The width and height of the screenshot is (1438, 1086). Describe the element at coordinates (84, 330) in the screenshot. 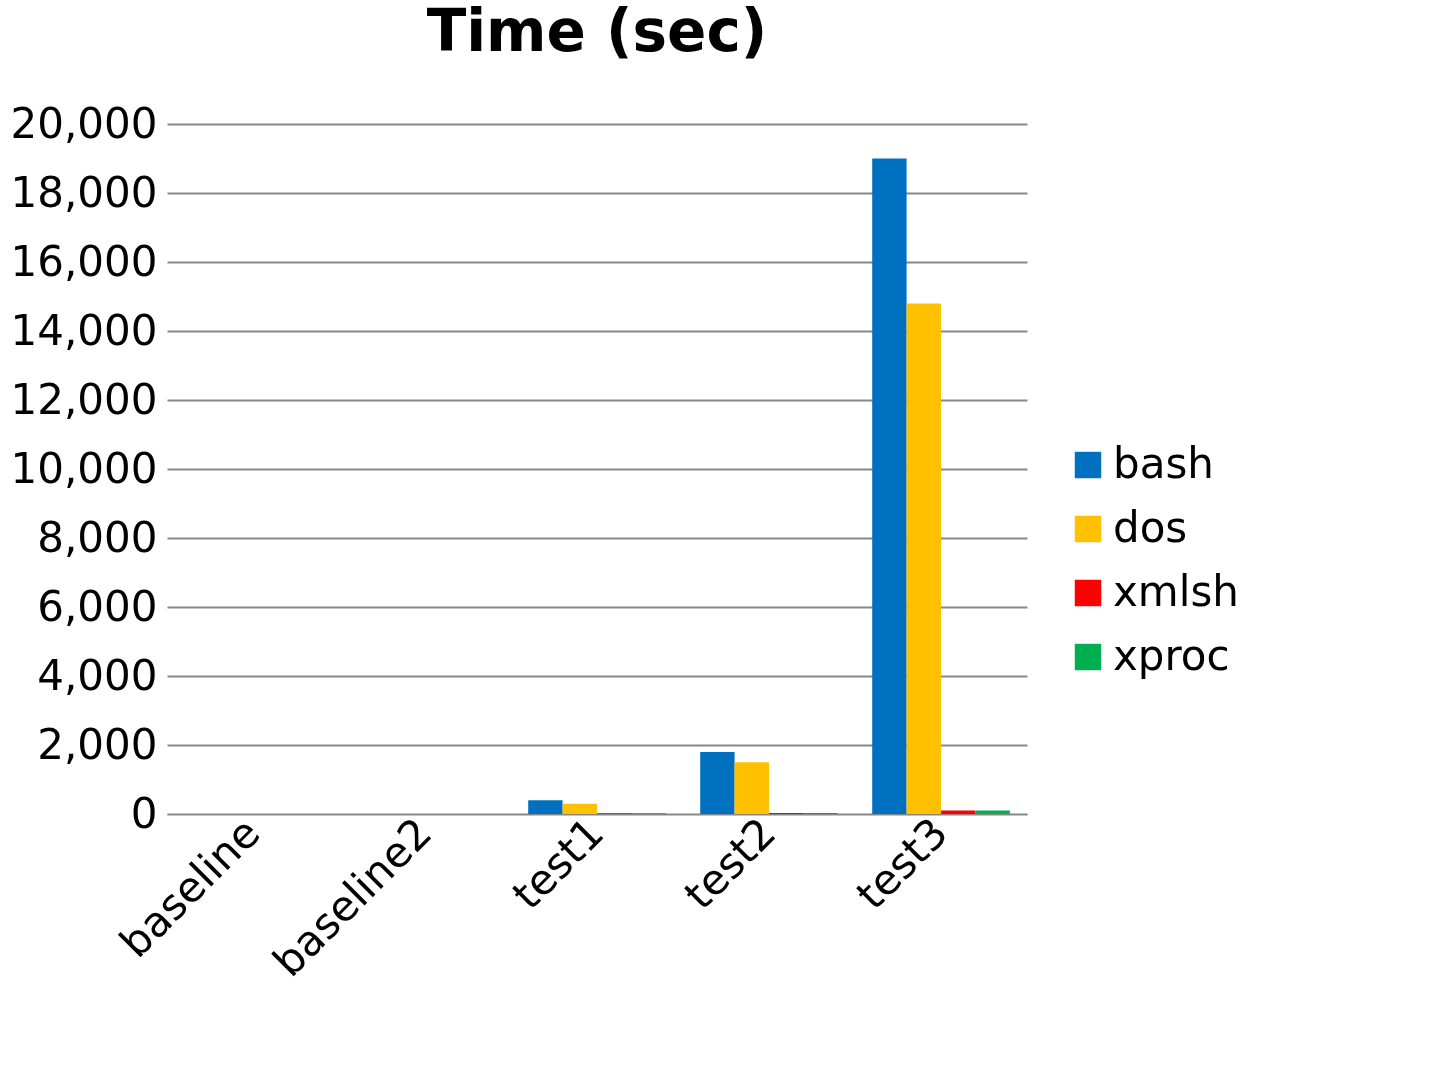

I see `y-tick-label: 14,000` at that location.